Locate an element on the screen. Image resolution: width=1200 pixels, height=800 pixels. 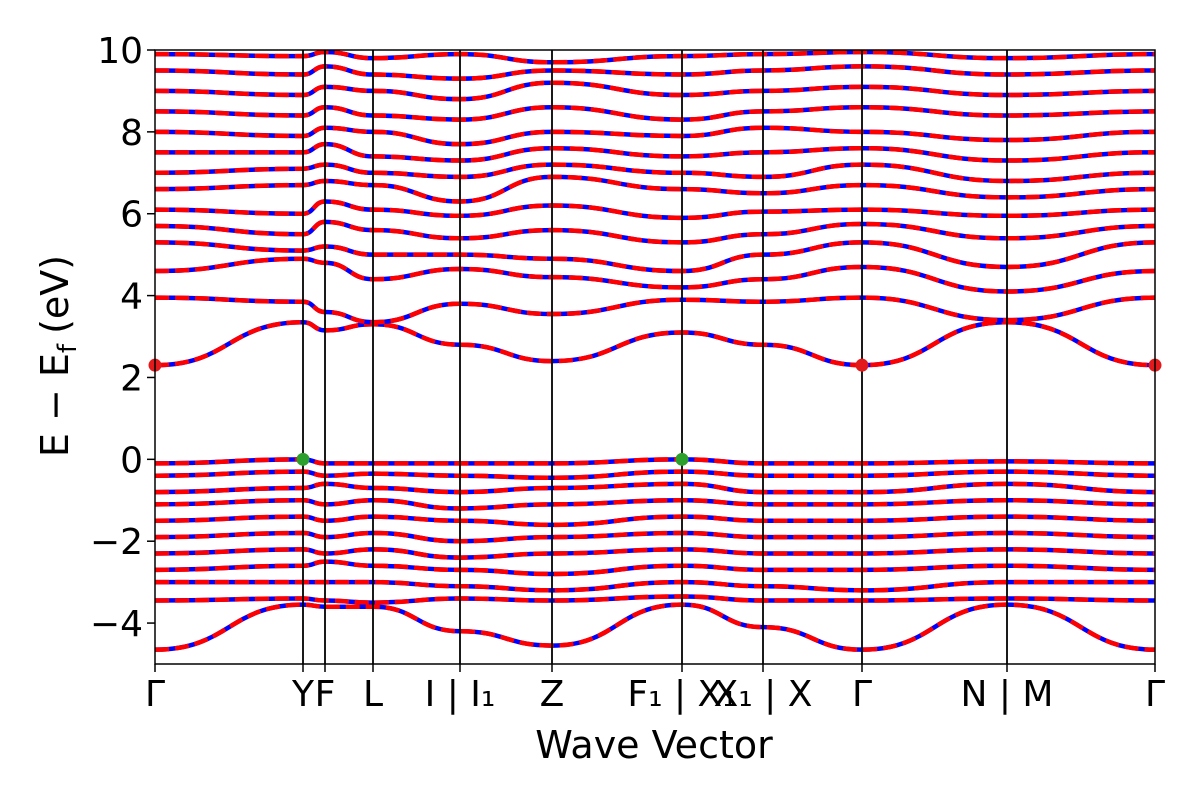
x-tick-label: Z is located at coordinates (552, 694).